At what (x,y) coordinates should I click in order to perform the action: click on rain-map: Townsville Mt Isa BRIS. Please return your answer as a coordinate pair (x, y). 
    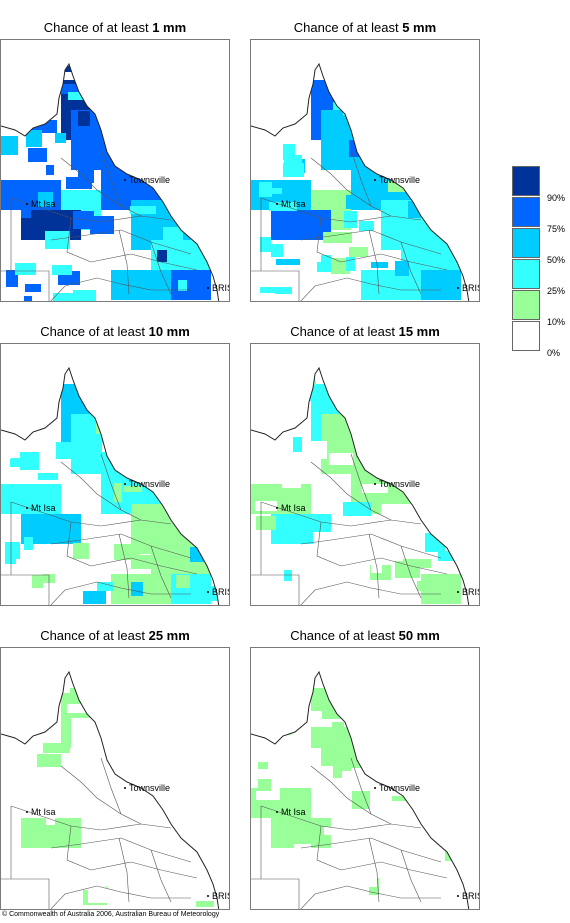
    Looking at the image, I should click on (115, 474).